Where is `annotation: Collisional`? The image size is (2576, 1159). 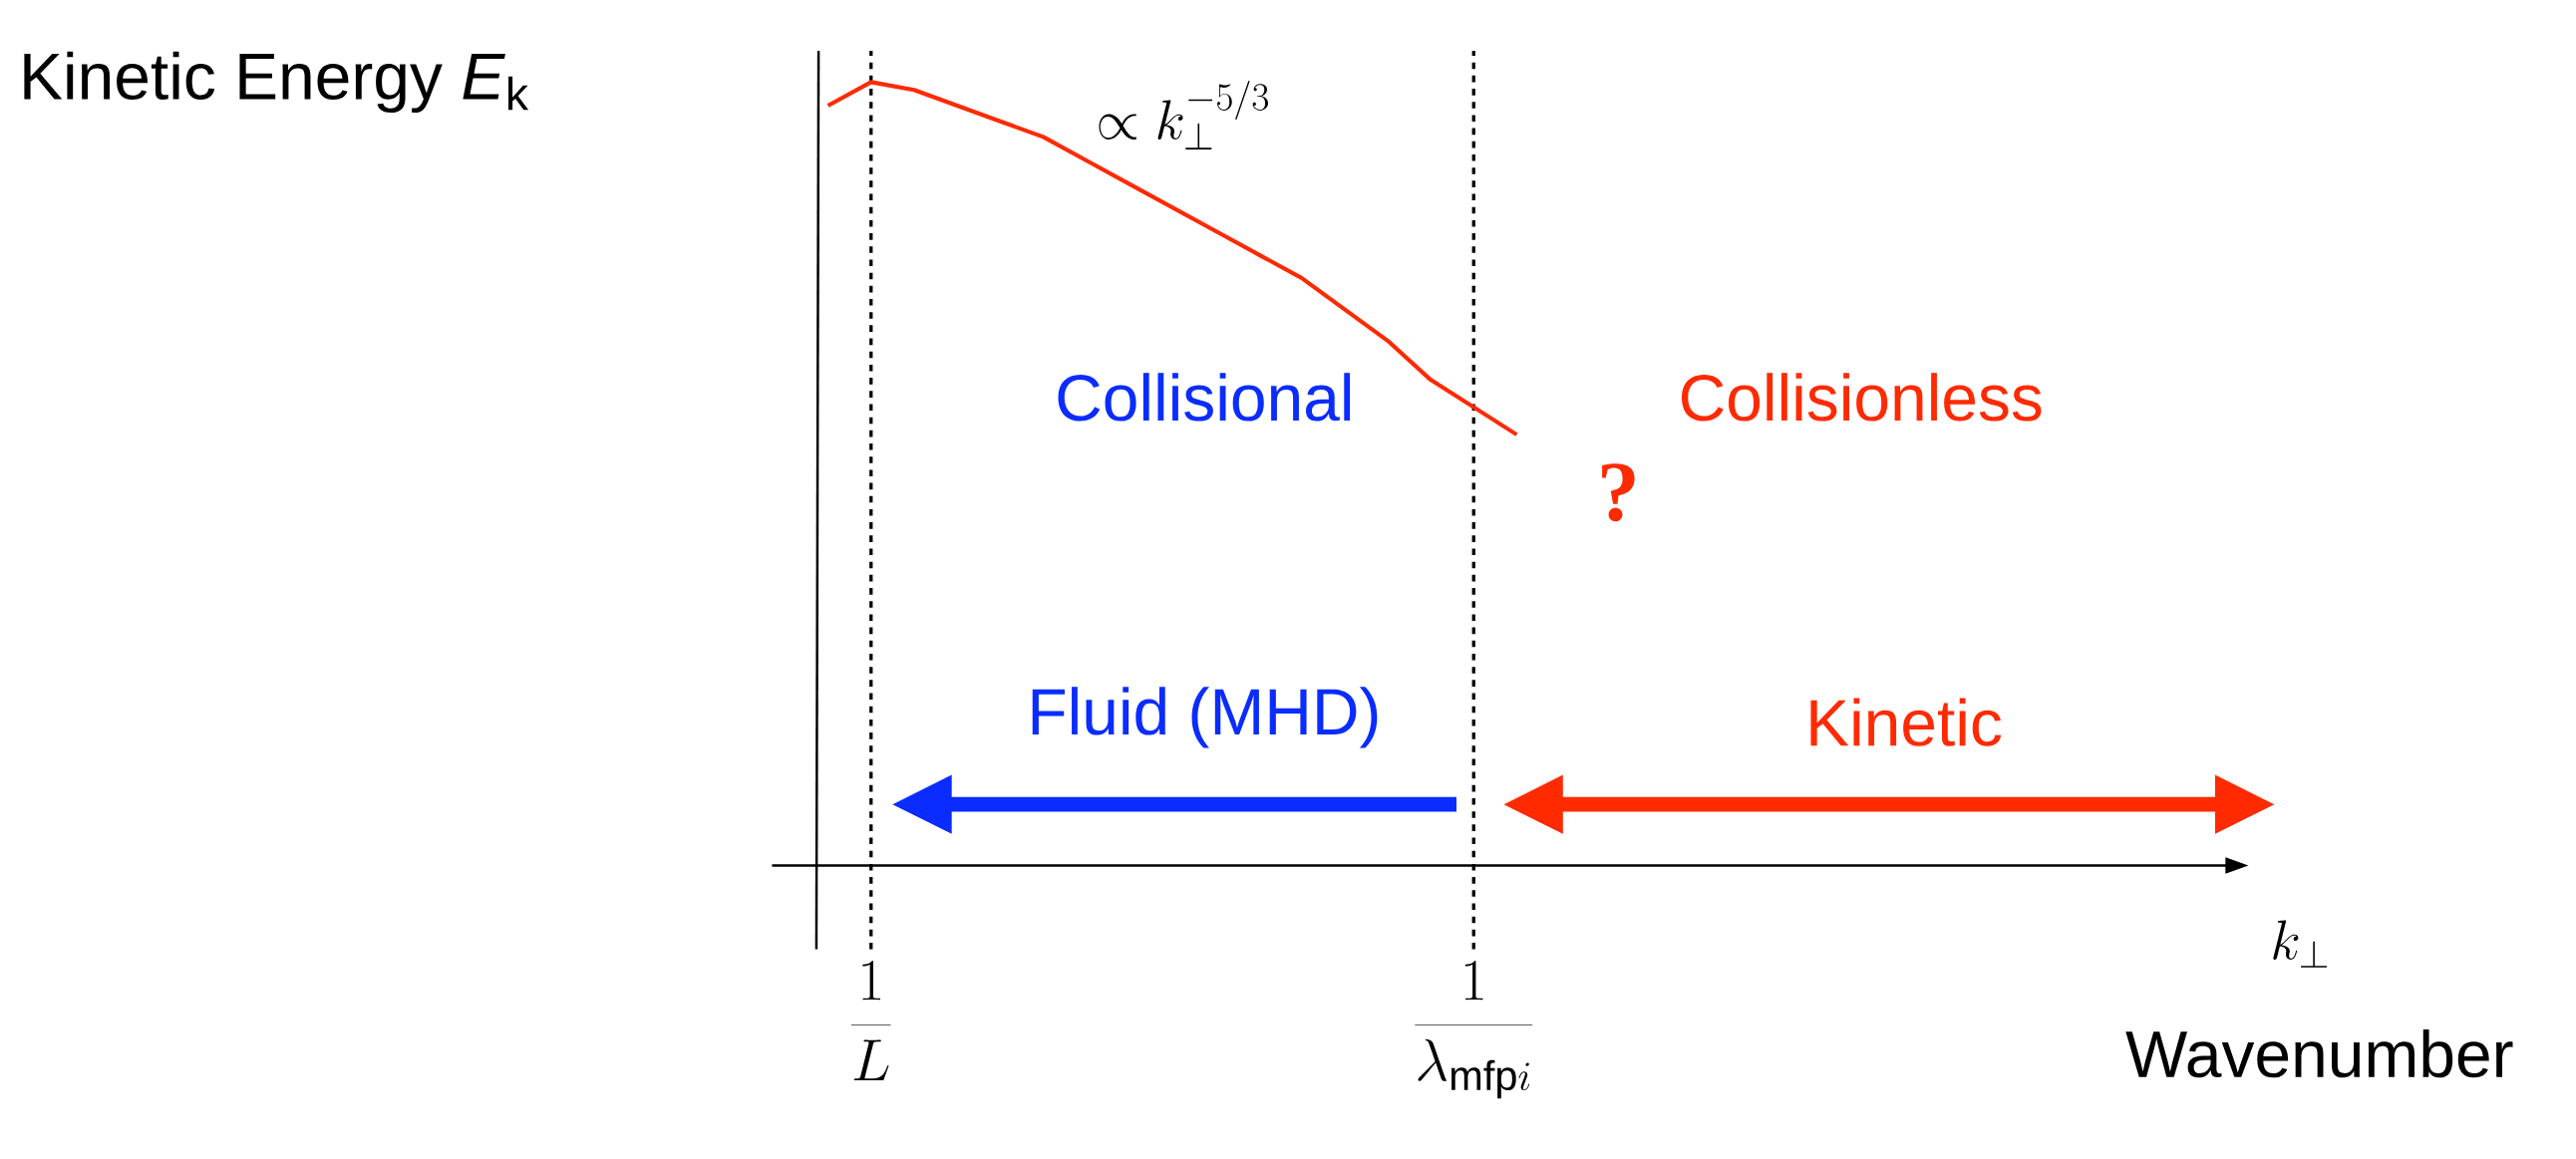
annotation: Collisional is located at coordinates (1204, 397).